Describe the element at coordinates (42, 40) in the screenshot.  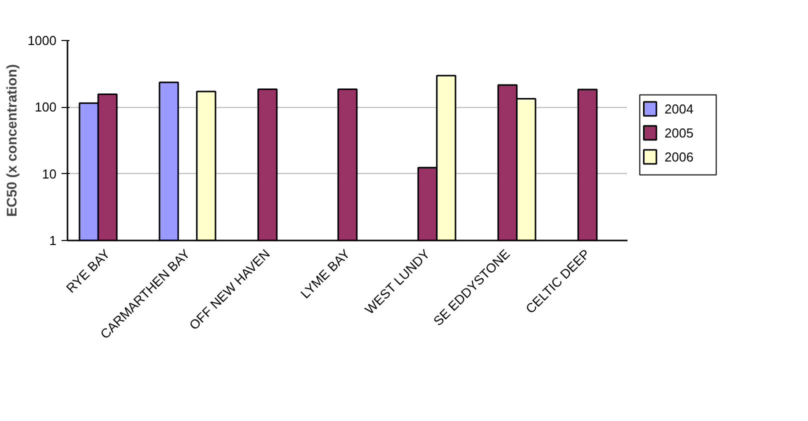
I see `y-tick-label: 1000` at that location.